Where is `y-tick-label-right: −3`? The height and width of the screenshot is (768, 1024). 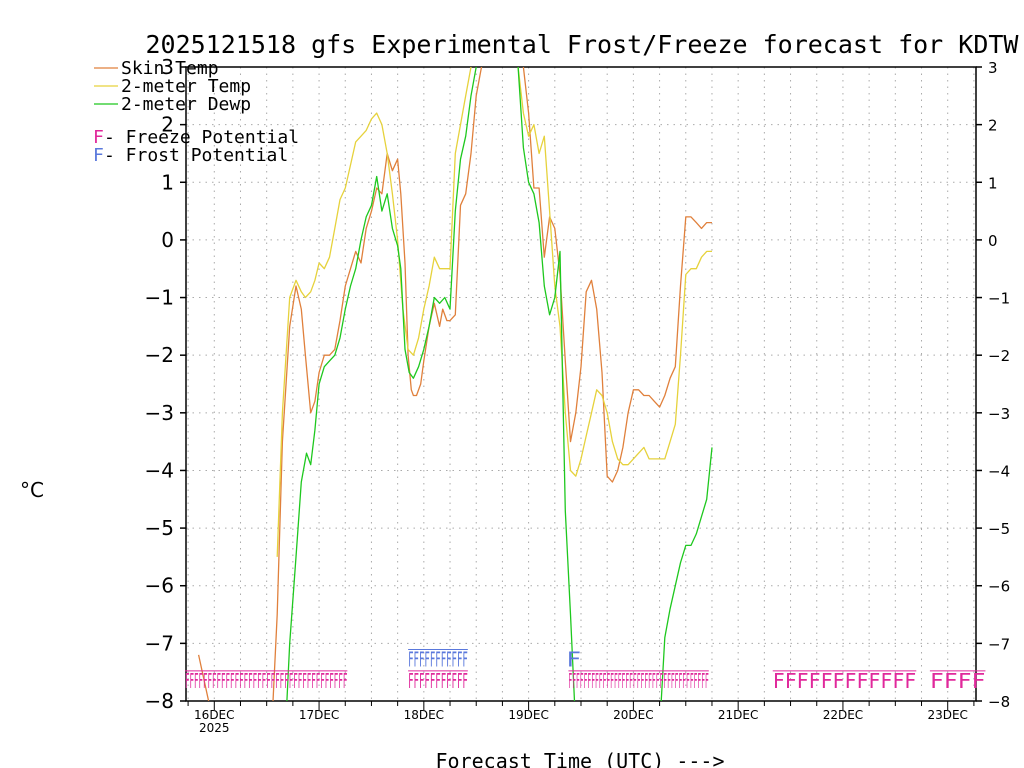
y-tick-label-right: −3 is located at coordinates (999, 414).